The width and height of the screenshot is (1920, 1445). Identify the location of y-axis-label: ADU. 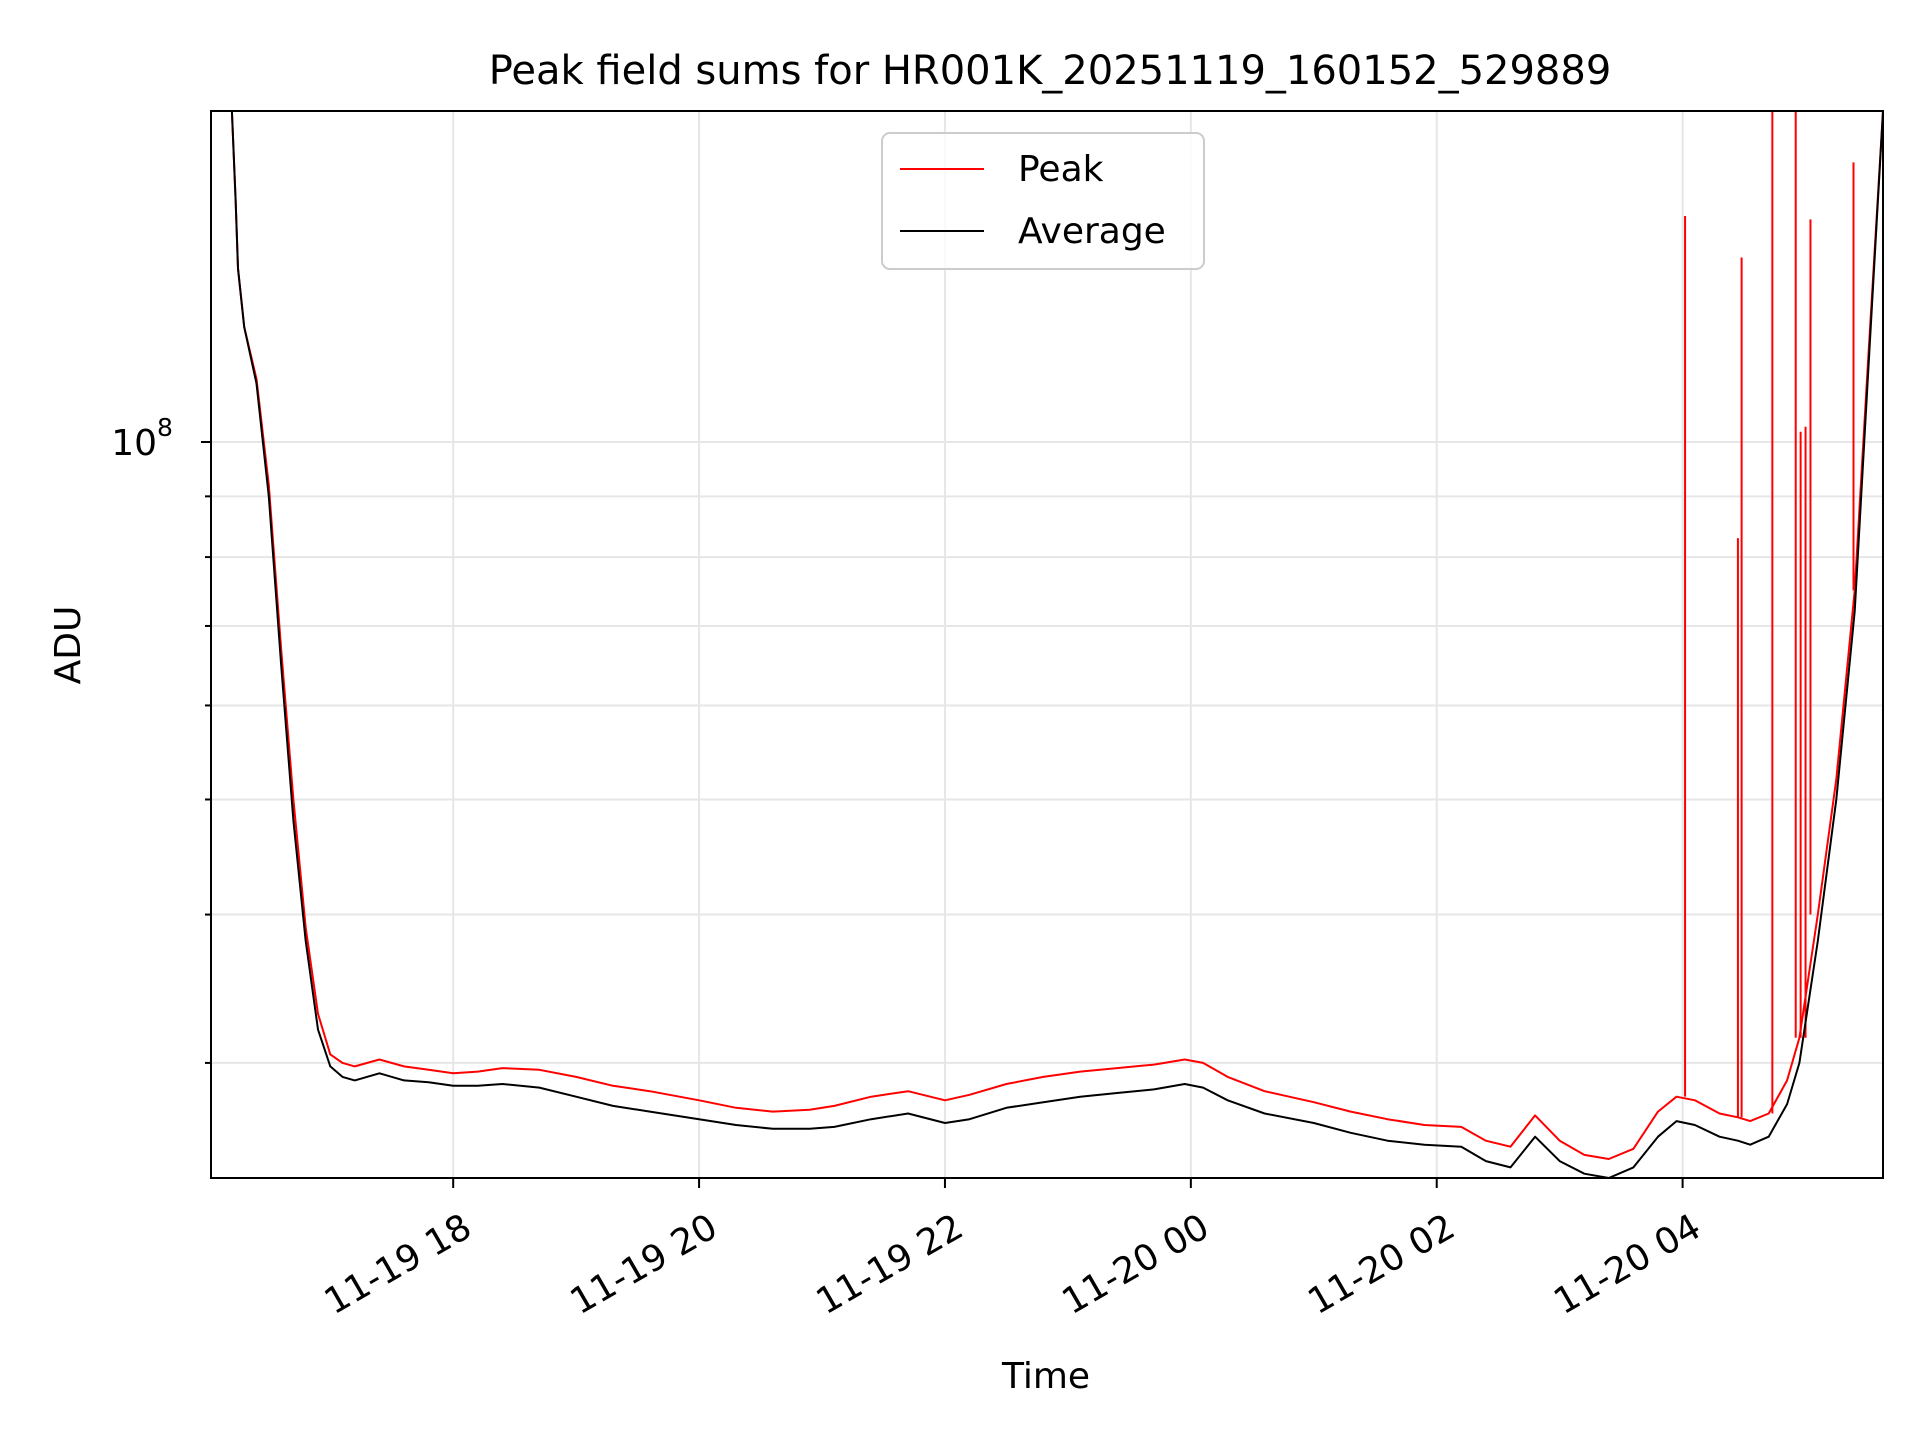
(68, 645).